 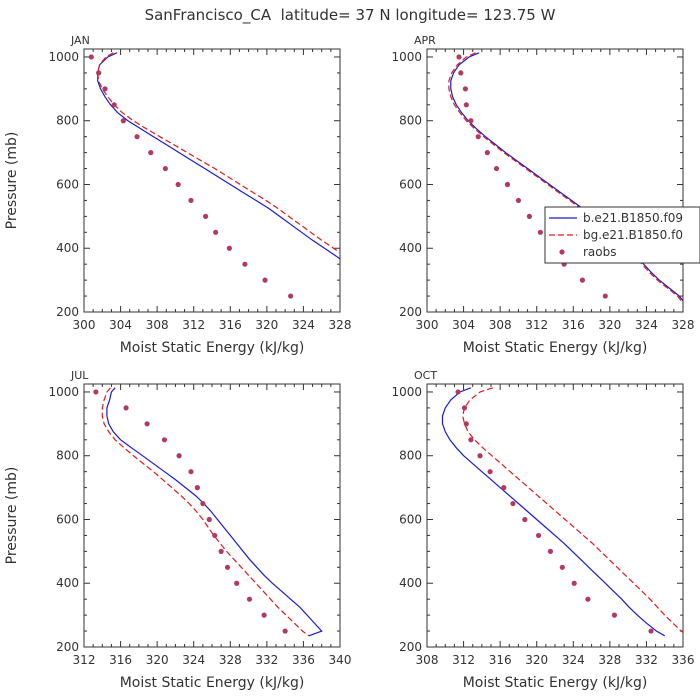 What do you see at coordinates (79, 375) in the screenshot?
I see `panel-title: JUL` at bounding box center [79, 375].